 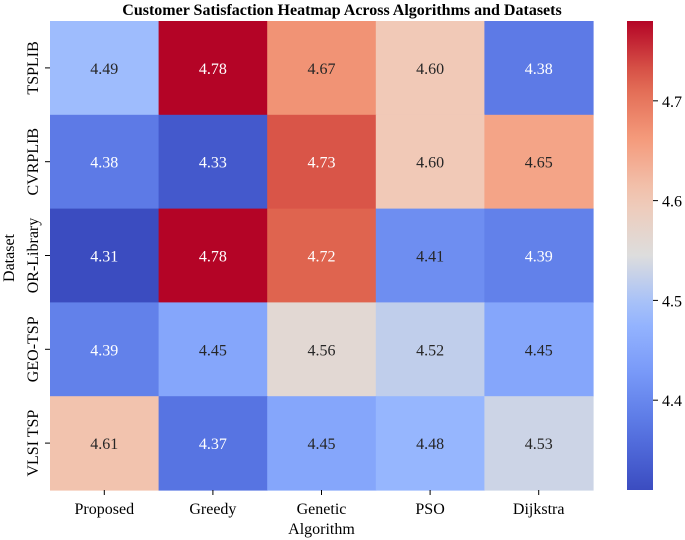 What do you see at coordinates (672, 102) in the screenshot?
I see `colorbar-tick-label: 4.7` at bounding box center [672, 102].